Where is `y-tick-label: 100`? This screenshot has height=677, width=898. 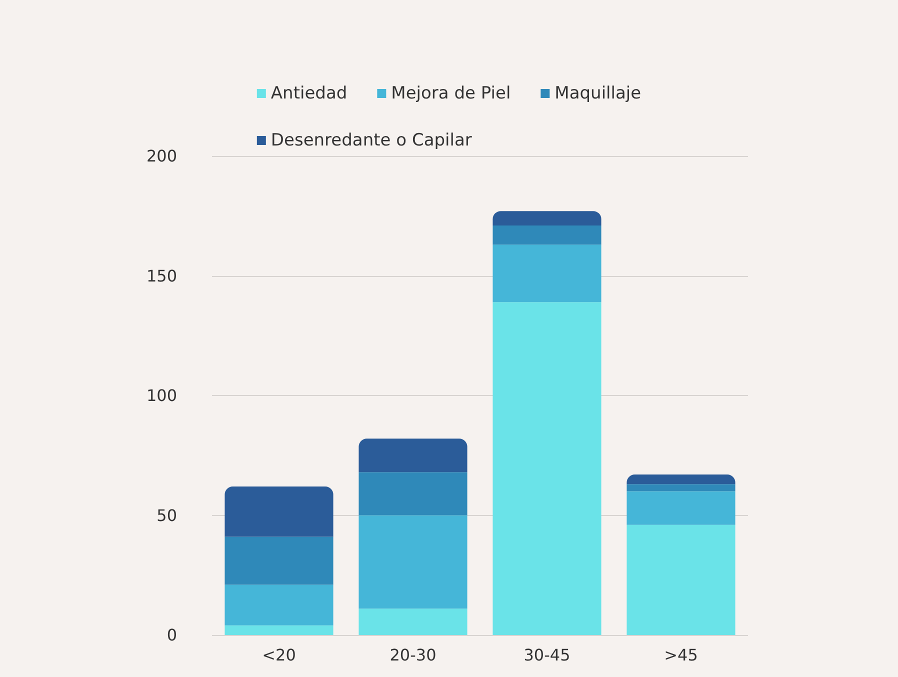 y-tick-label: 100 is located at coordinates (161, 395).